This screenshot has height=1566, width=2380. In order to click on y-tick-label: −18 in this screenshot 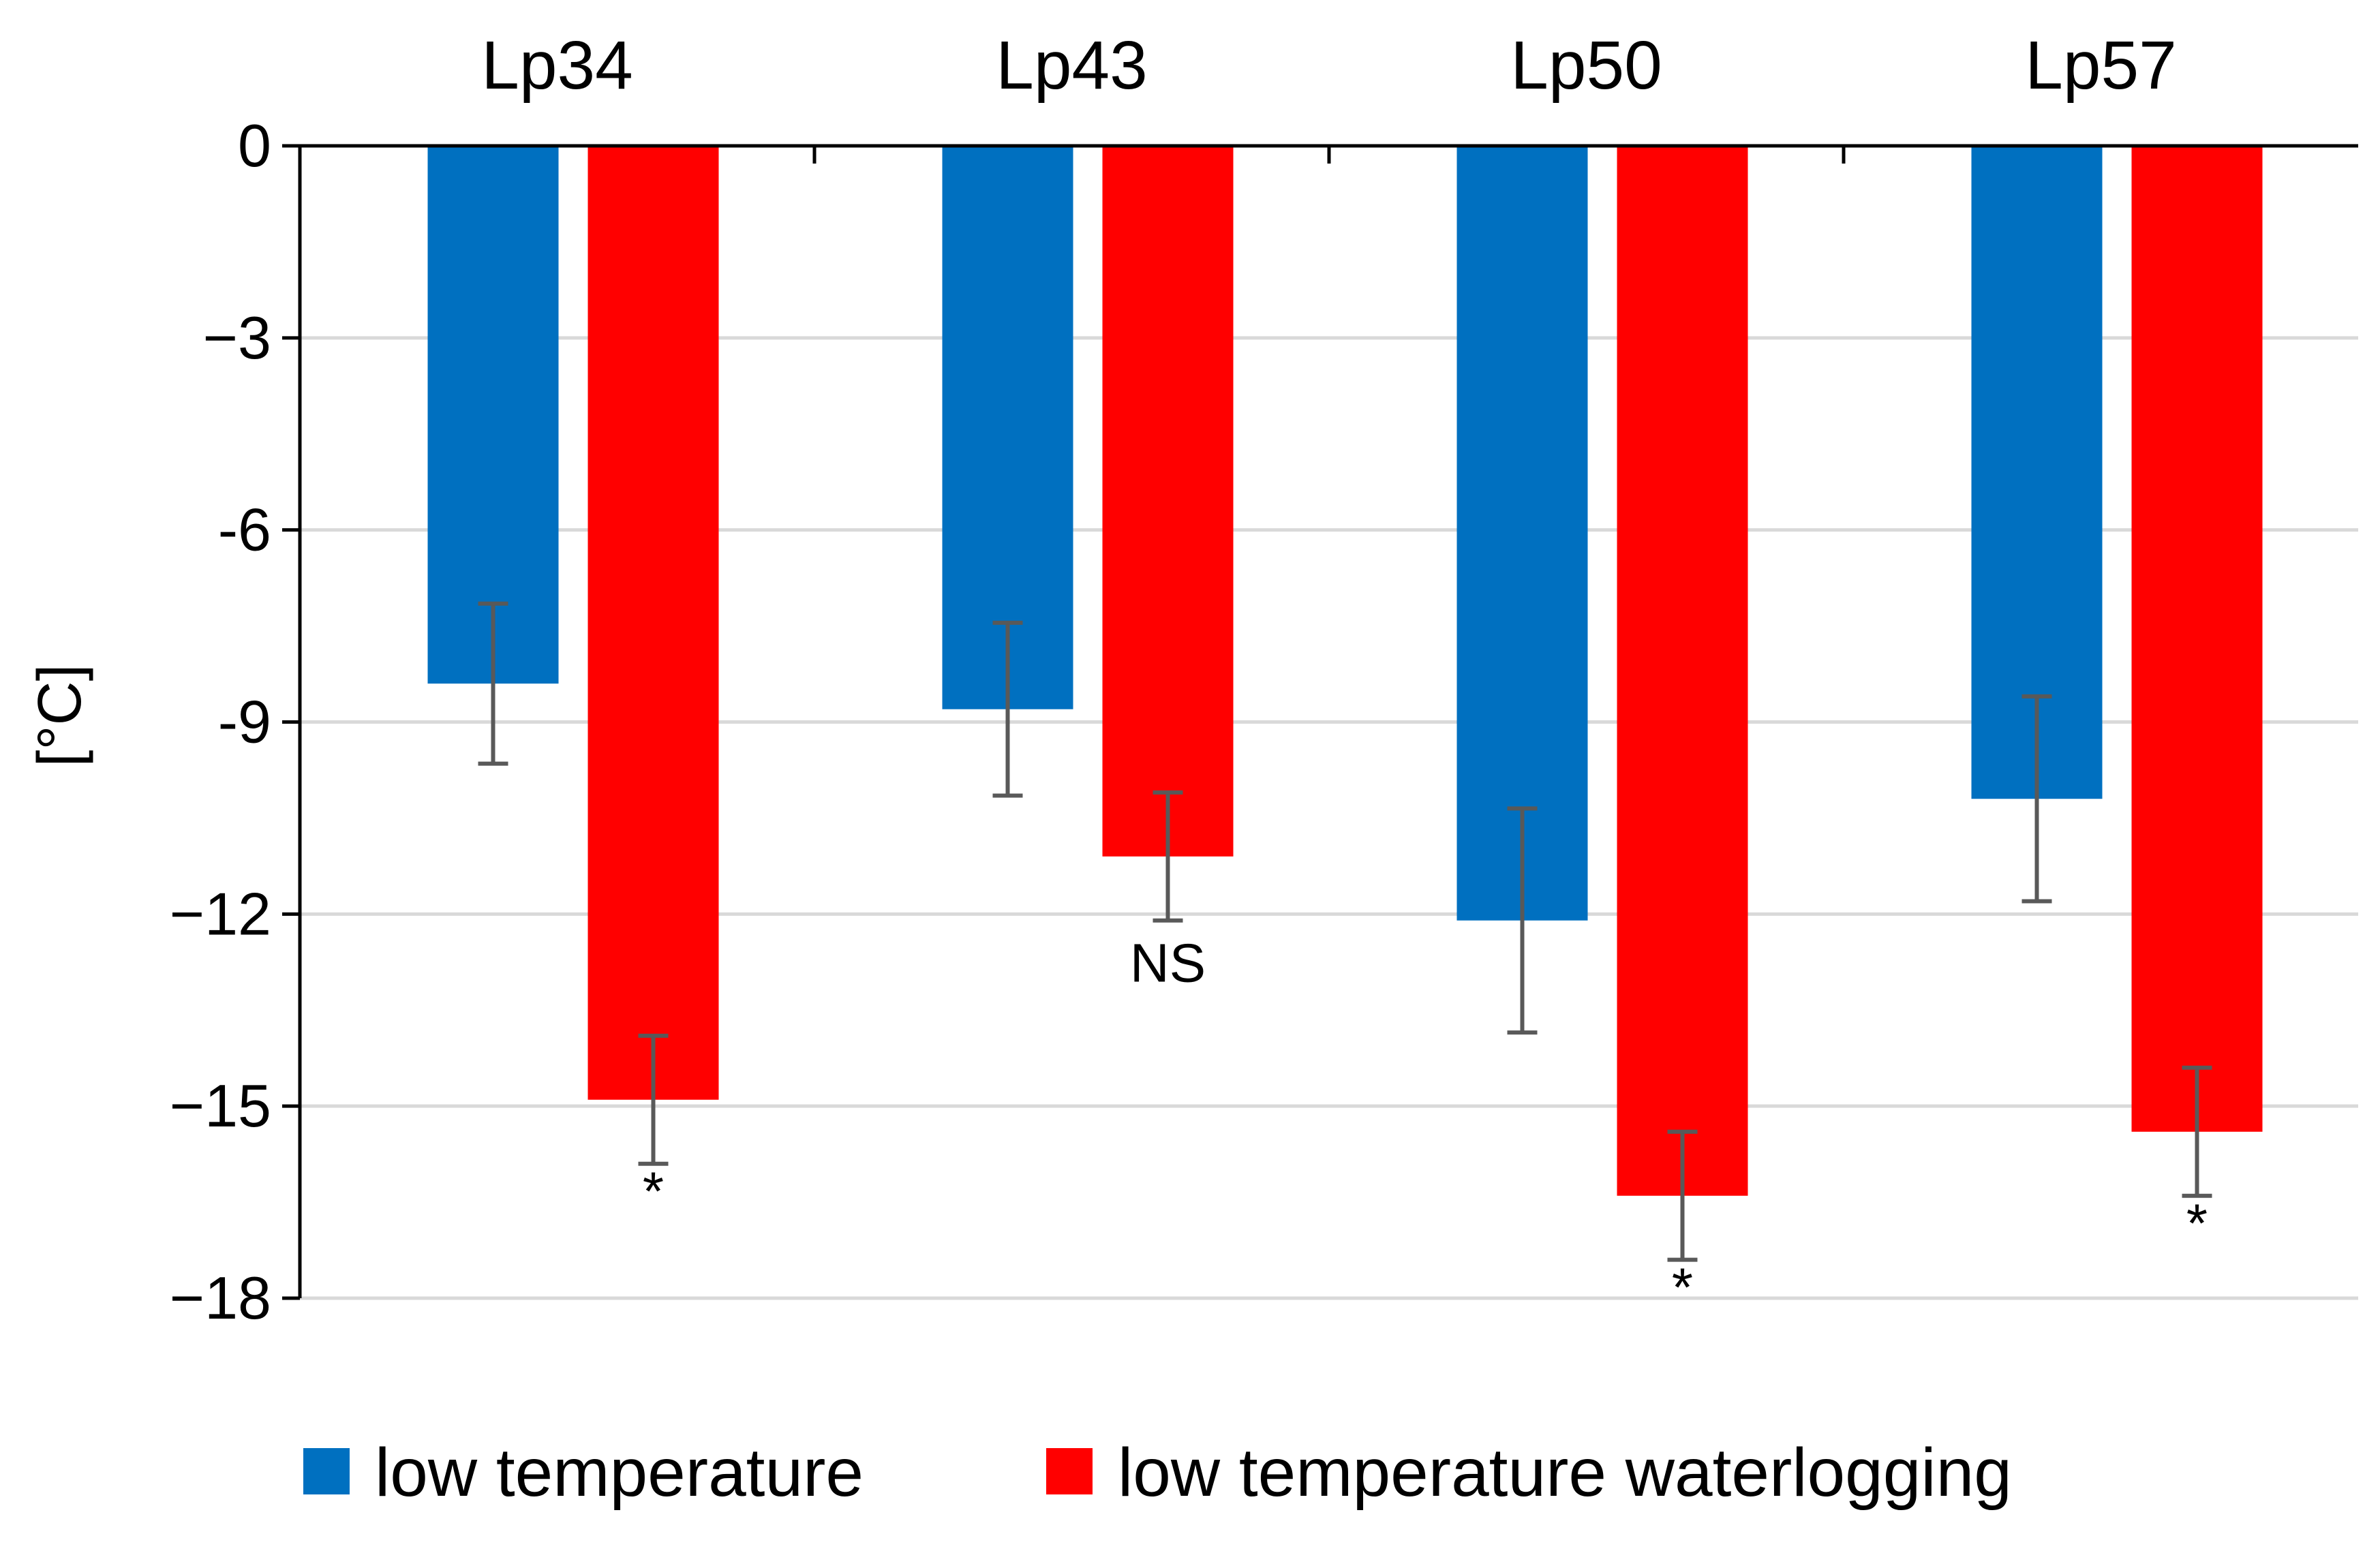, I will do `click(220, 1298)`.